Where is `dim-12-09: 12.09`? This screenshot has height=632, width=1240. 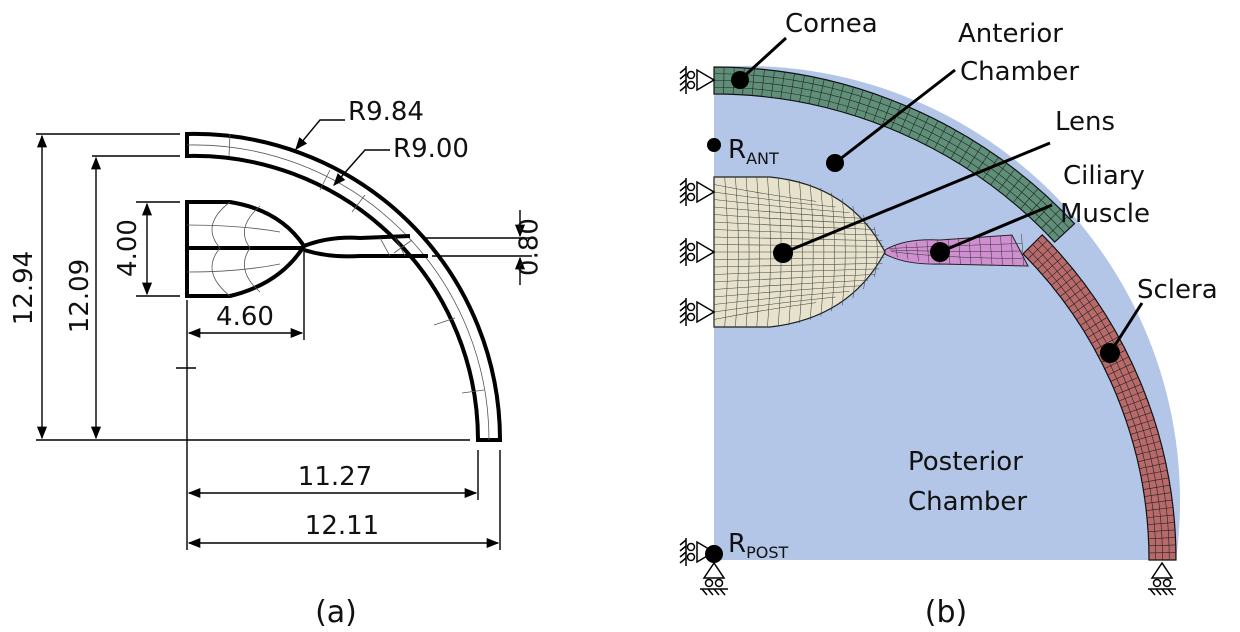 dim-12-09: 12.09 is located at coordinates (80, 296).